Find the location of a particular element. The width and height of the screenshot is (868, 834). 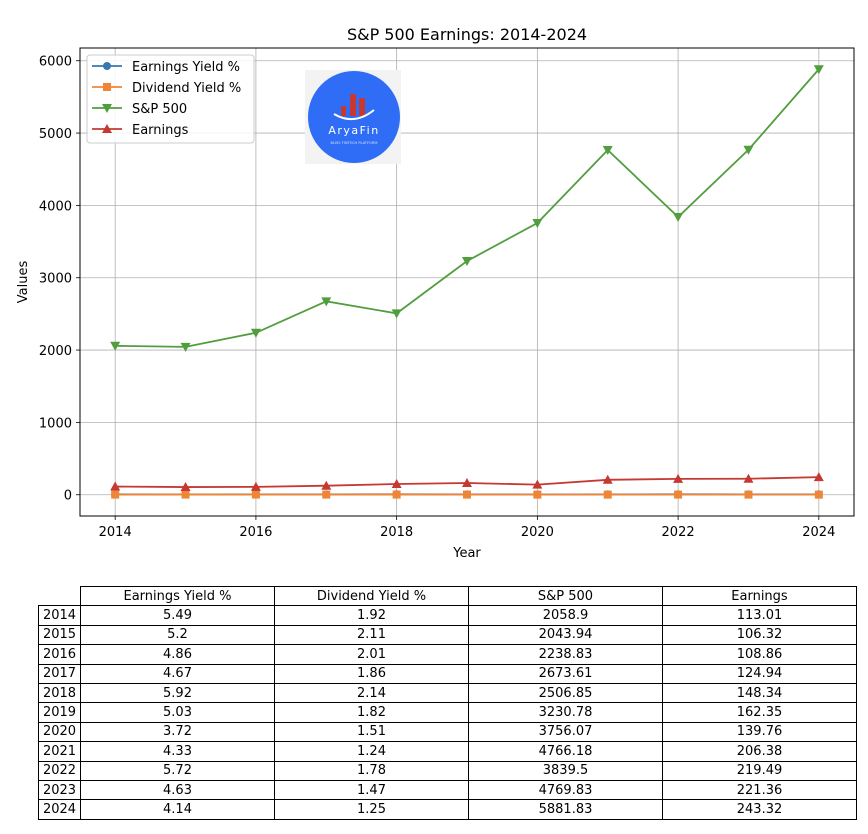

table-cell: 219.49 is located at coordinates (759, 770).